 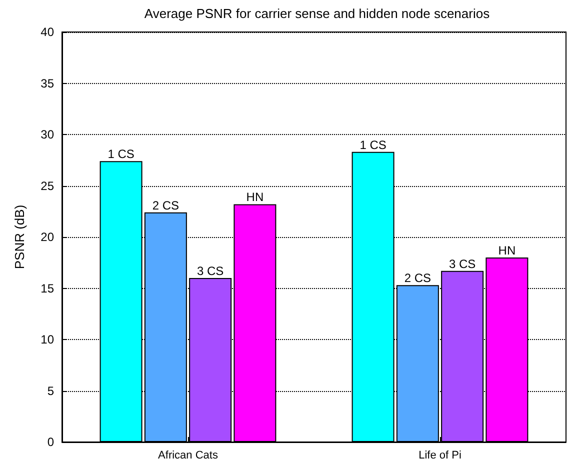 I want to click on text: 2 CS, so click(x=418, y=278).